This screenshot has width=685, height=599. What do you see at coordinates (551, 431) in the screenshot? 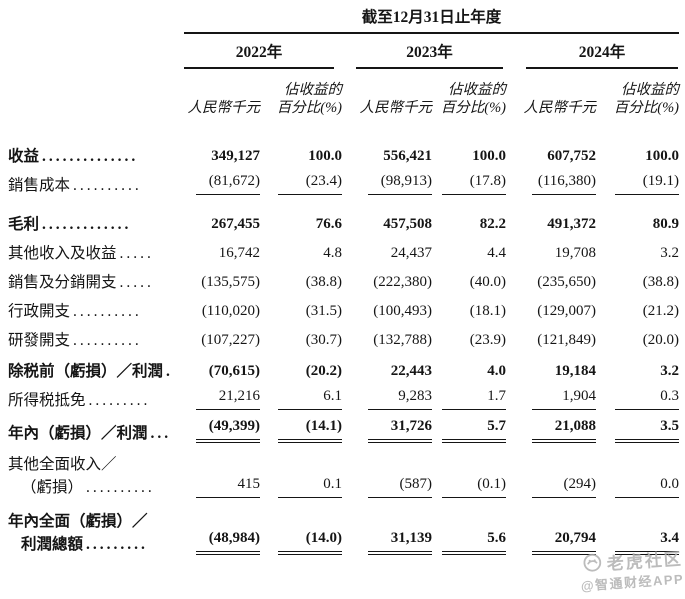
I see `cell: 21,088` at bounding box center [551, 431].